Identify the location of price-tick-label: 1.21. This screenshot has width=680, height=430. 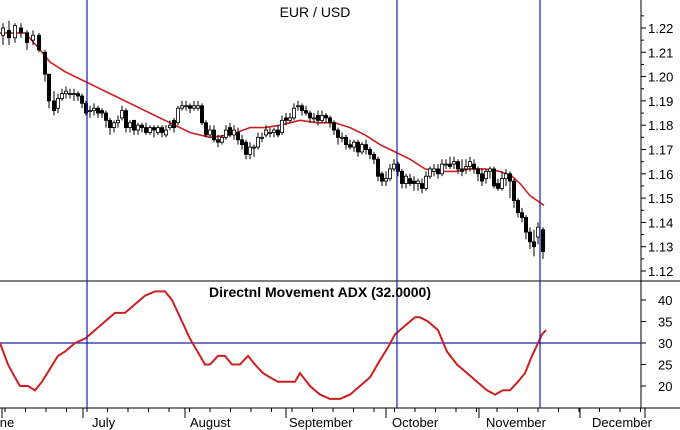
(660, 52).